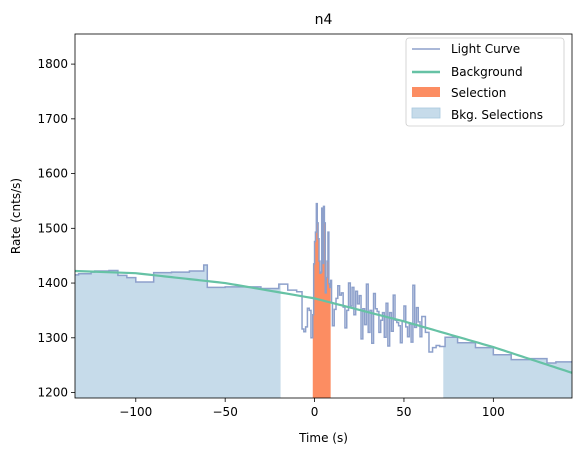 This screenshot has width=584, height=455. I want to click on y-tick-label: 1800, so click(52, 64).